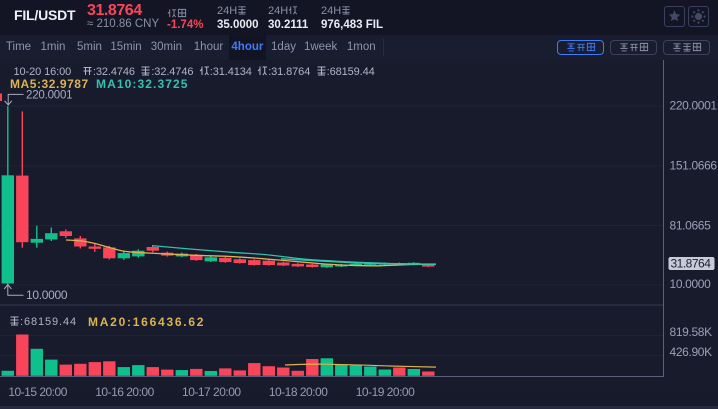 This screenshot has width=718, height=409. What do you see at coordinates (694, 165) in the screenshot?
I see `svg-text: 151.0666` at bounding box center [694, 165].